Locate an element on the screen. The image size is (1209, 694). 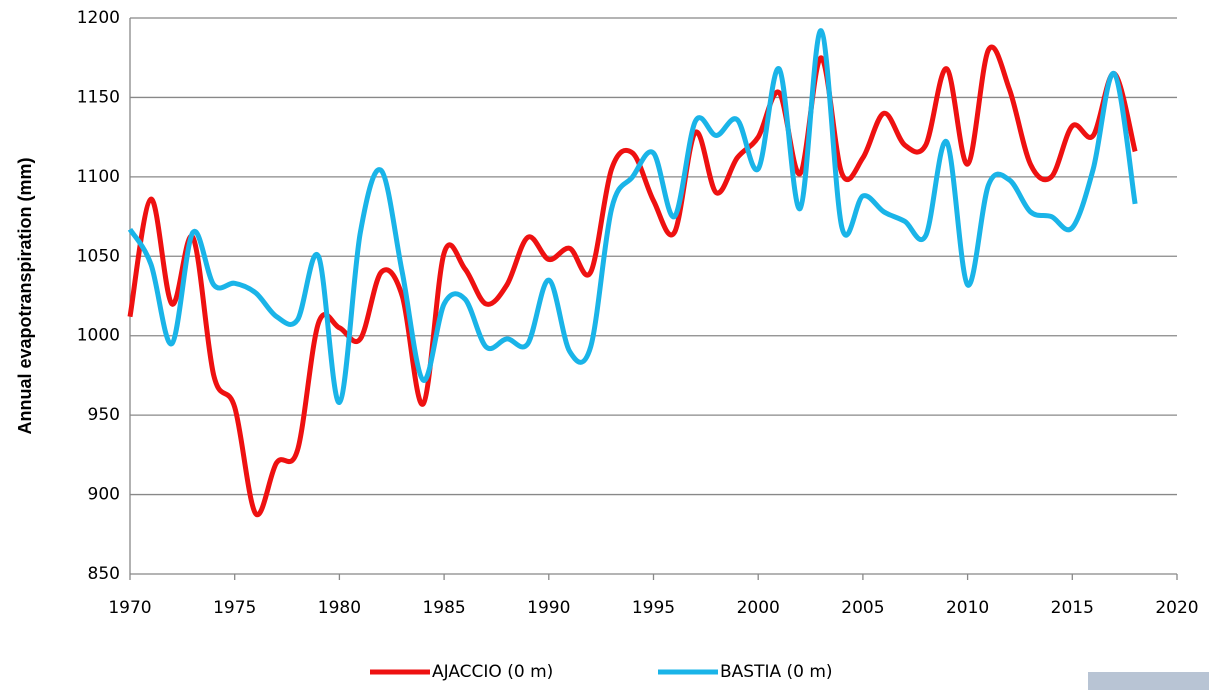
legend-label: AJACCIO (0 m) is located at coordinates (492, 672).